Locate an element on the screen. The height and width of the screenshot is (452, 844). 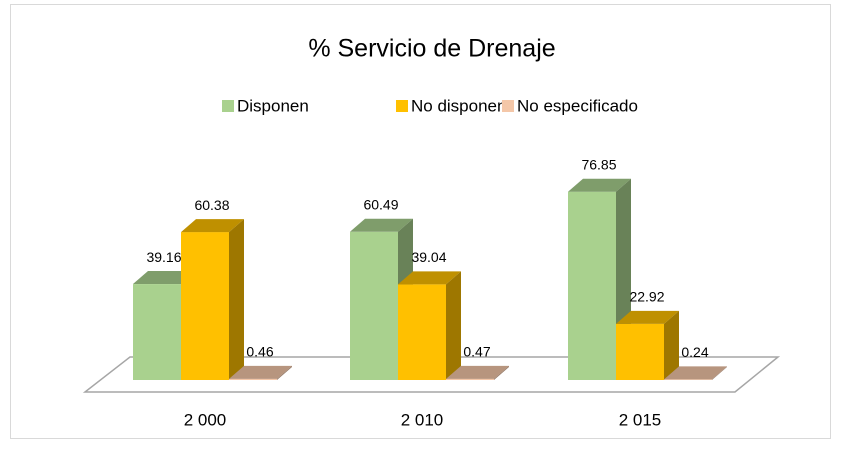
data-label: 60.49 is located at coordinates (380, 205).